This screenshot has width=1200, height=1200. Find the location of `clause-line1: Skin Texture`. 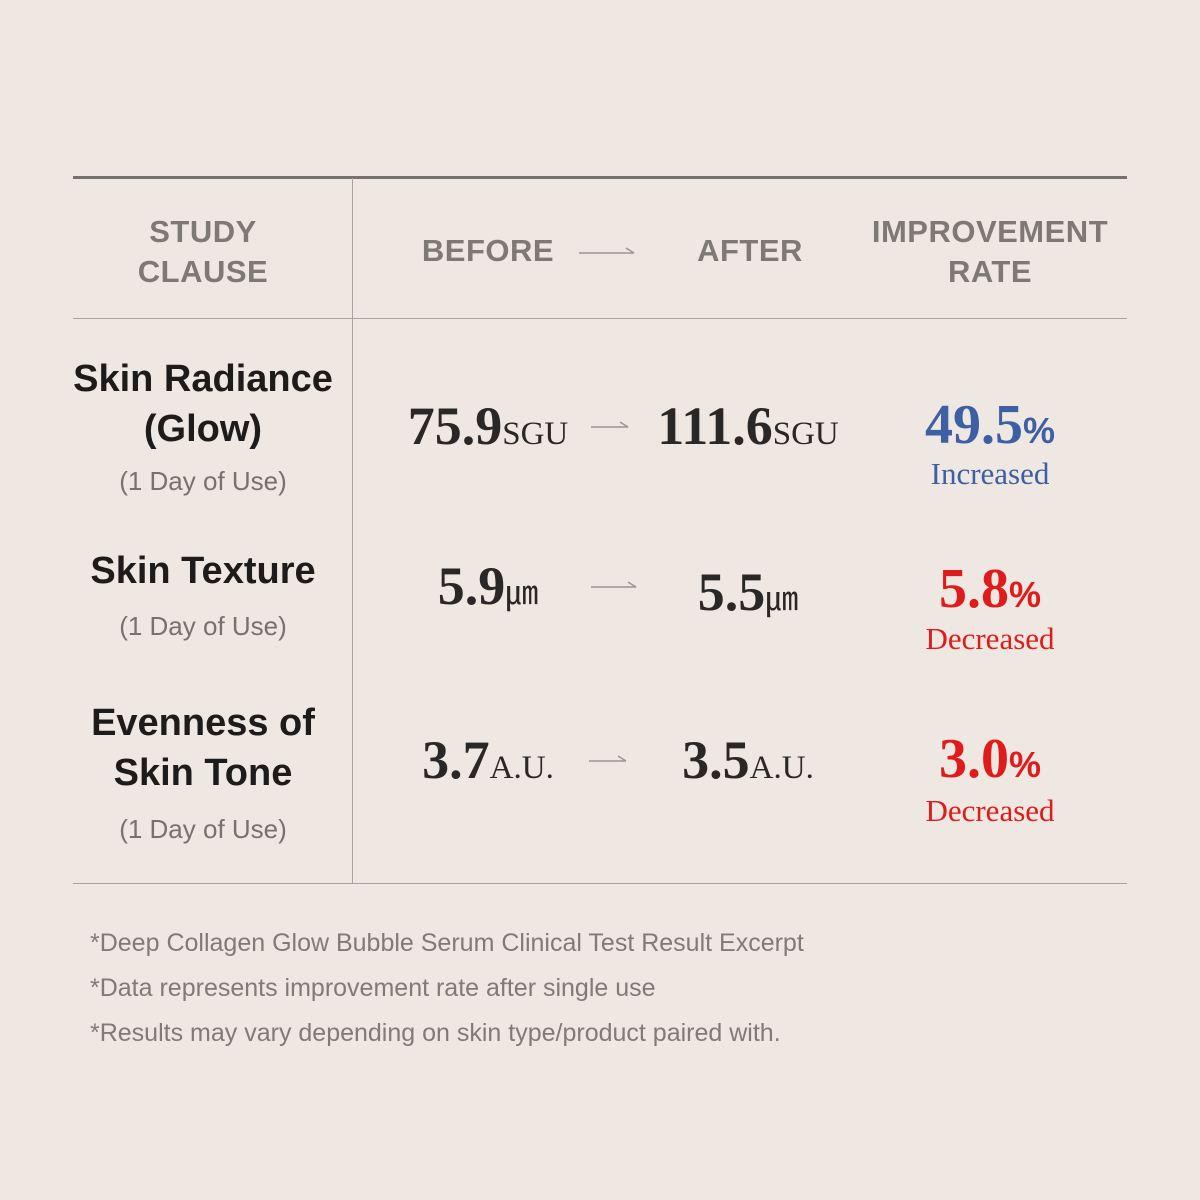

clause-line1: Skin Texture is located at coordinates (203, 571).